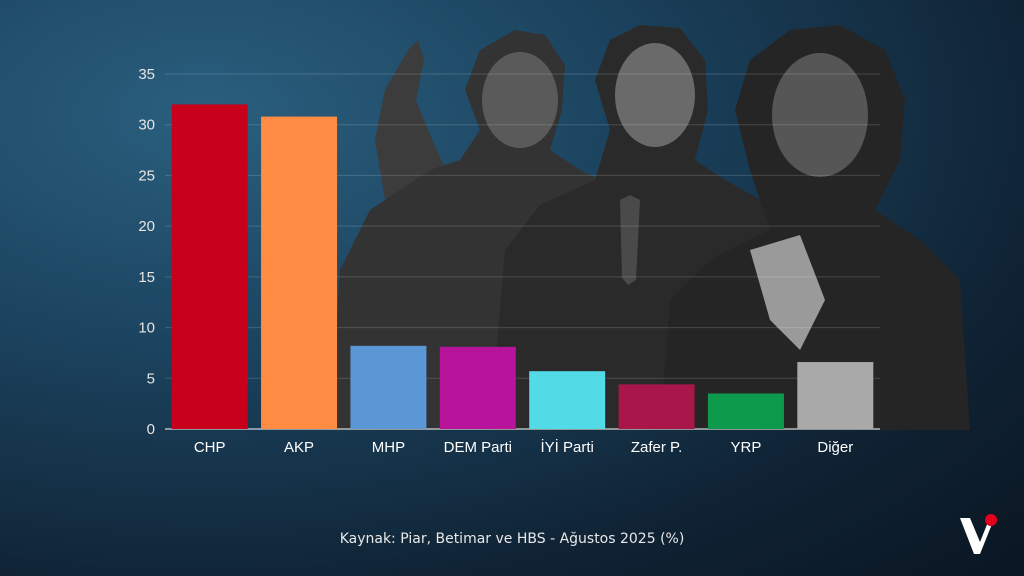 This screenshot has width=1024, height=576. Describe the element at coordinates (299, 272) in the screenshot. I see `bar-akp` at that location.